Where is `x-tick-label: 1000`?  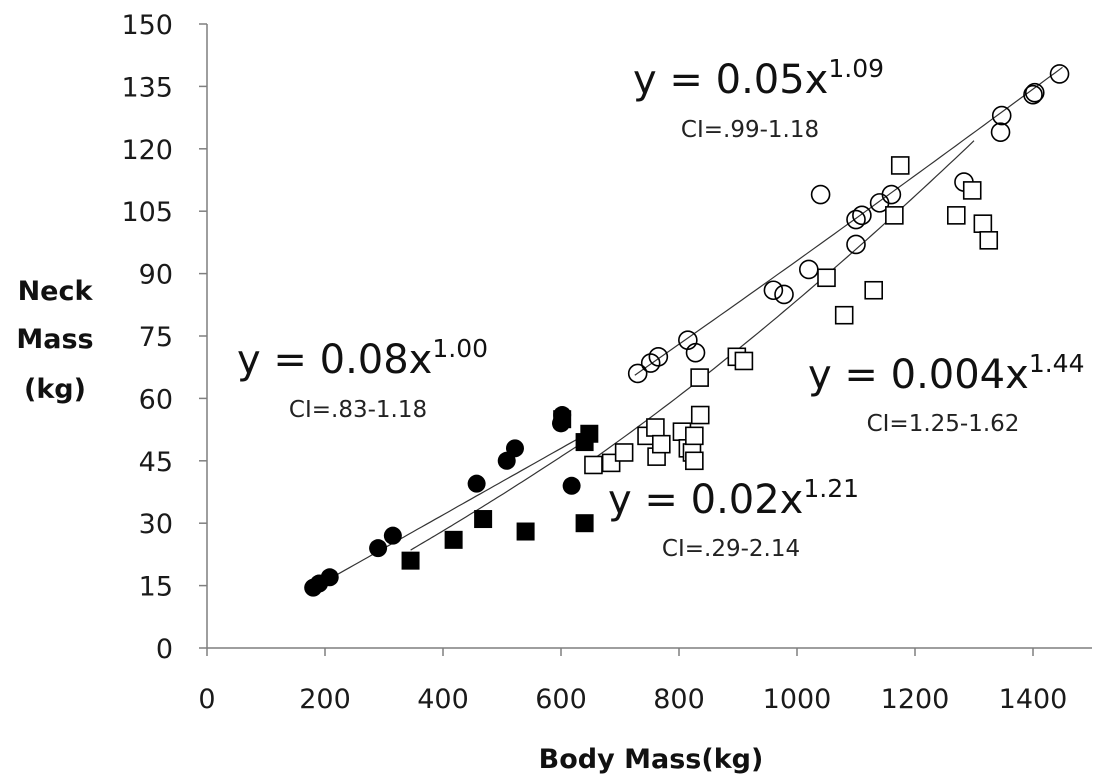 x-tick-label: 1000 is located at coordinates (797, 699).